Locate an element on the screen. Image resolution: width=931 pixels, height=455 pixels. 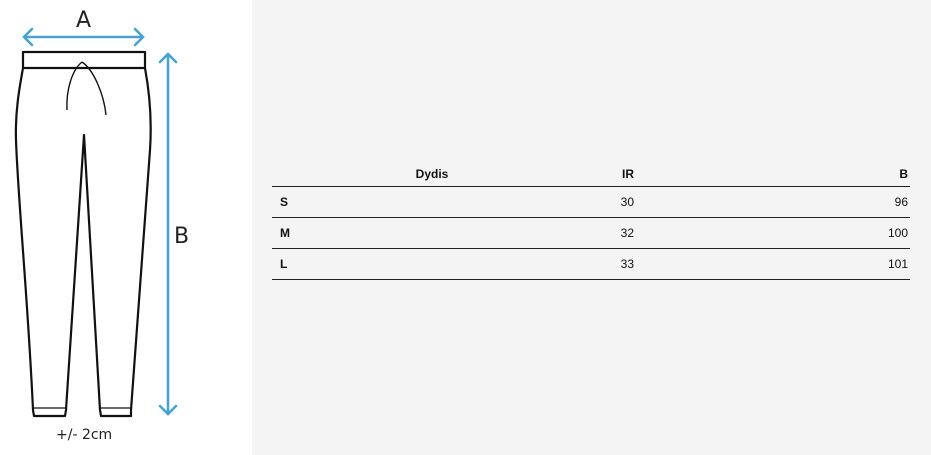
b-cell: 101 is located at coordinates (879, 264).